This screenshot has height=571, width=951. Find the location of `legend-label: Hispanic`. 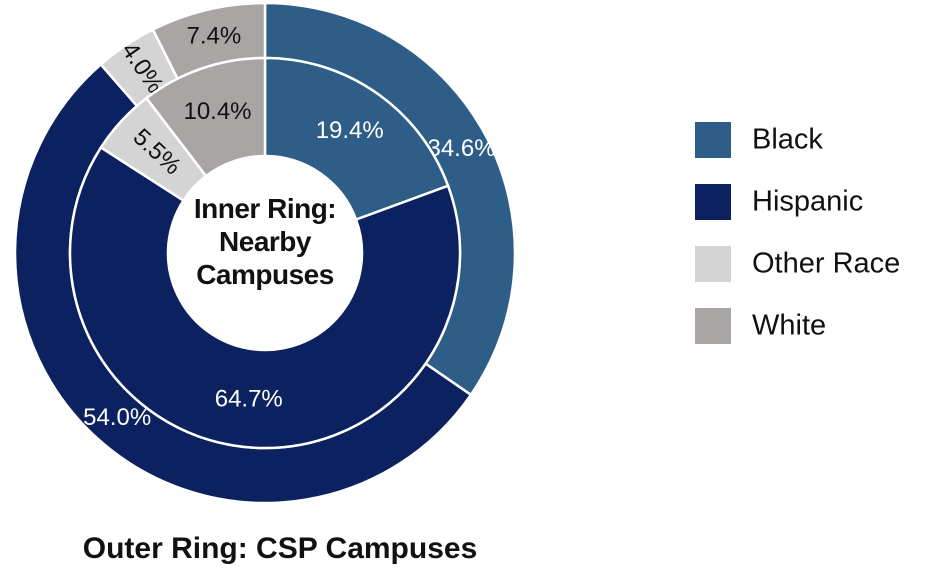

legend-label: Hispanic is located at coordinates (807, 202).